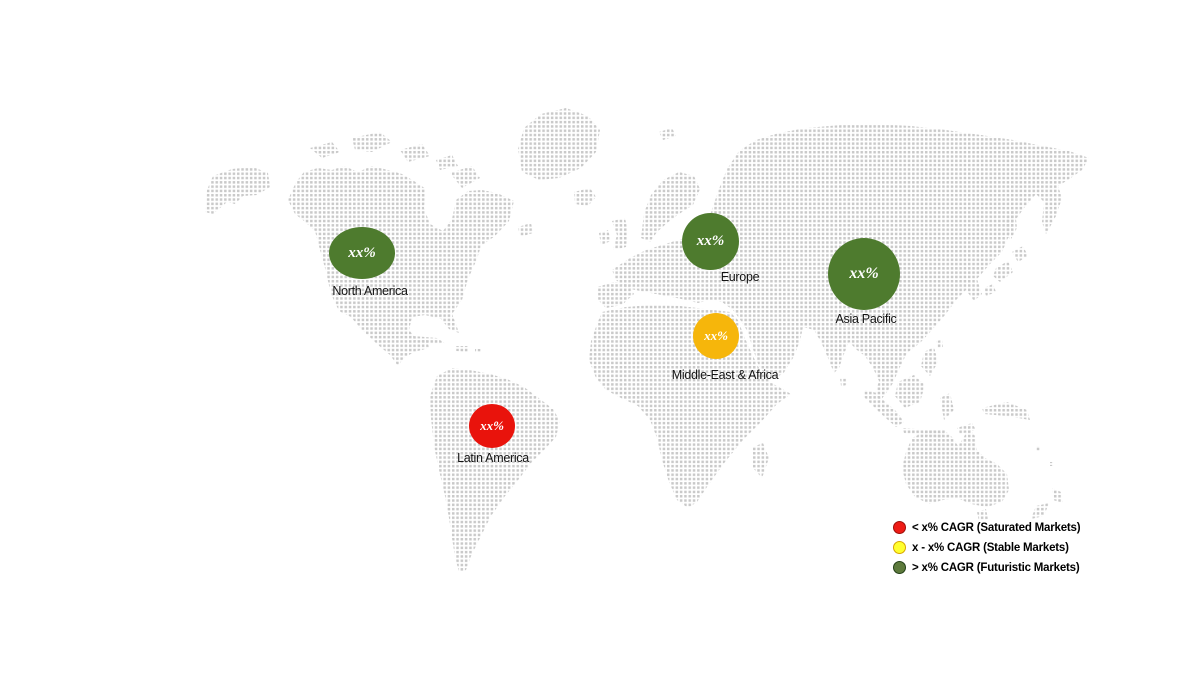 The width and height of the screenshot is (1200, 675). I want to click on bubble-value-asia-pacific: xx%, so click(864, 273).